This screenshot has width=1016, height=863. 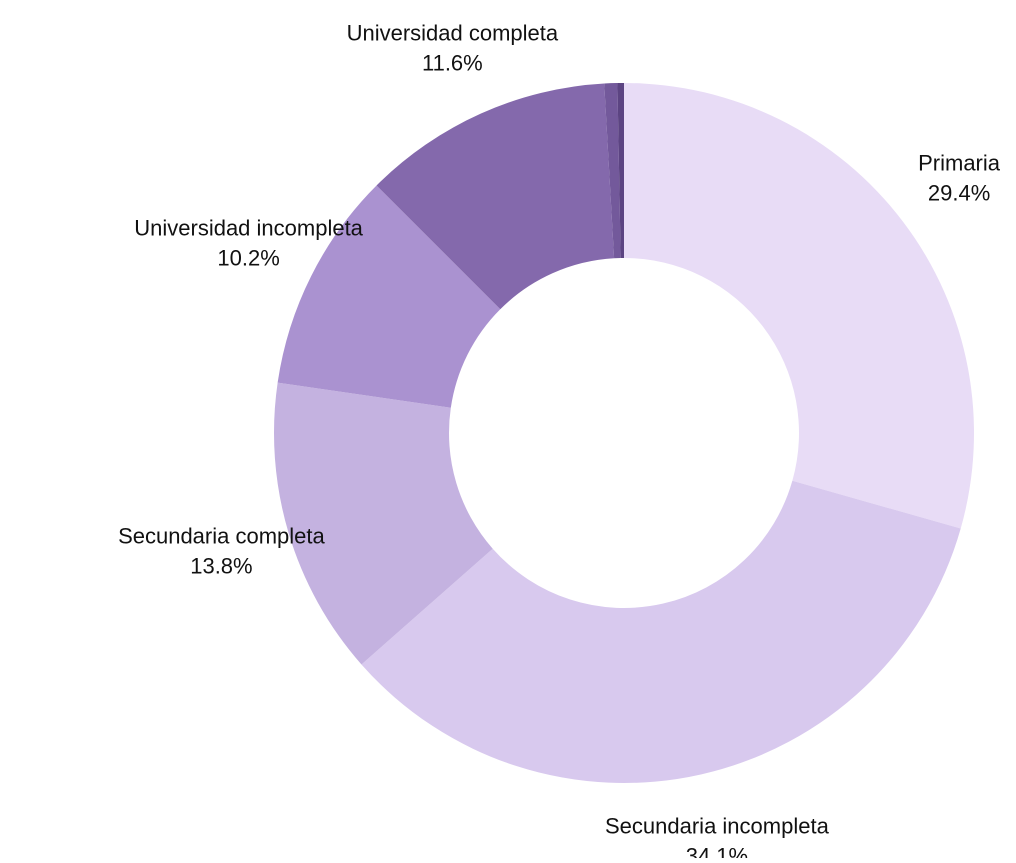 I want to click on slice-value-label: 11.6%, so click(x=452, y=62).